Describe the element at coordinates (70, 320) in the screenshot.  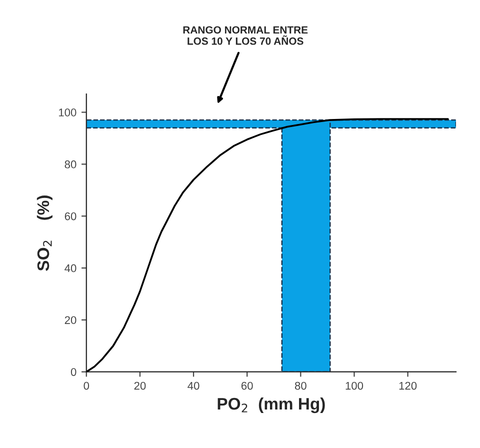
I see `y-tick-label: 20` at that location.